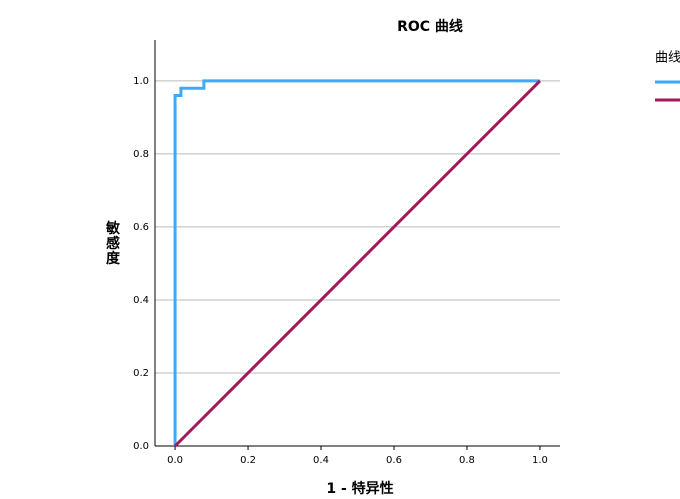  Describe the element at coordinates (467, 460) in the screenshot. I see `x-tick-label: 0.8` at that location.